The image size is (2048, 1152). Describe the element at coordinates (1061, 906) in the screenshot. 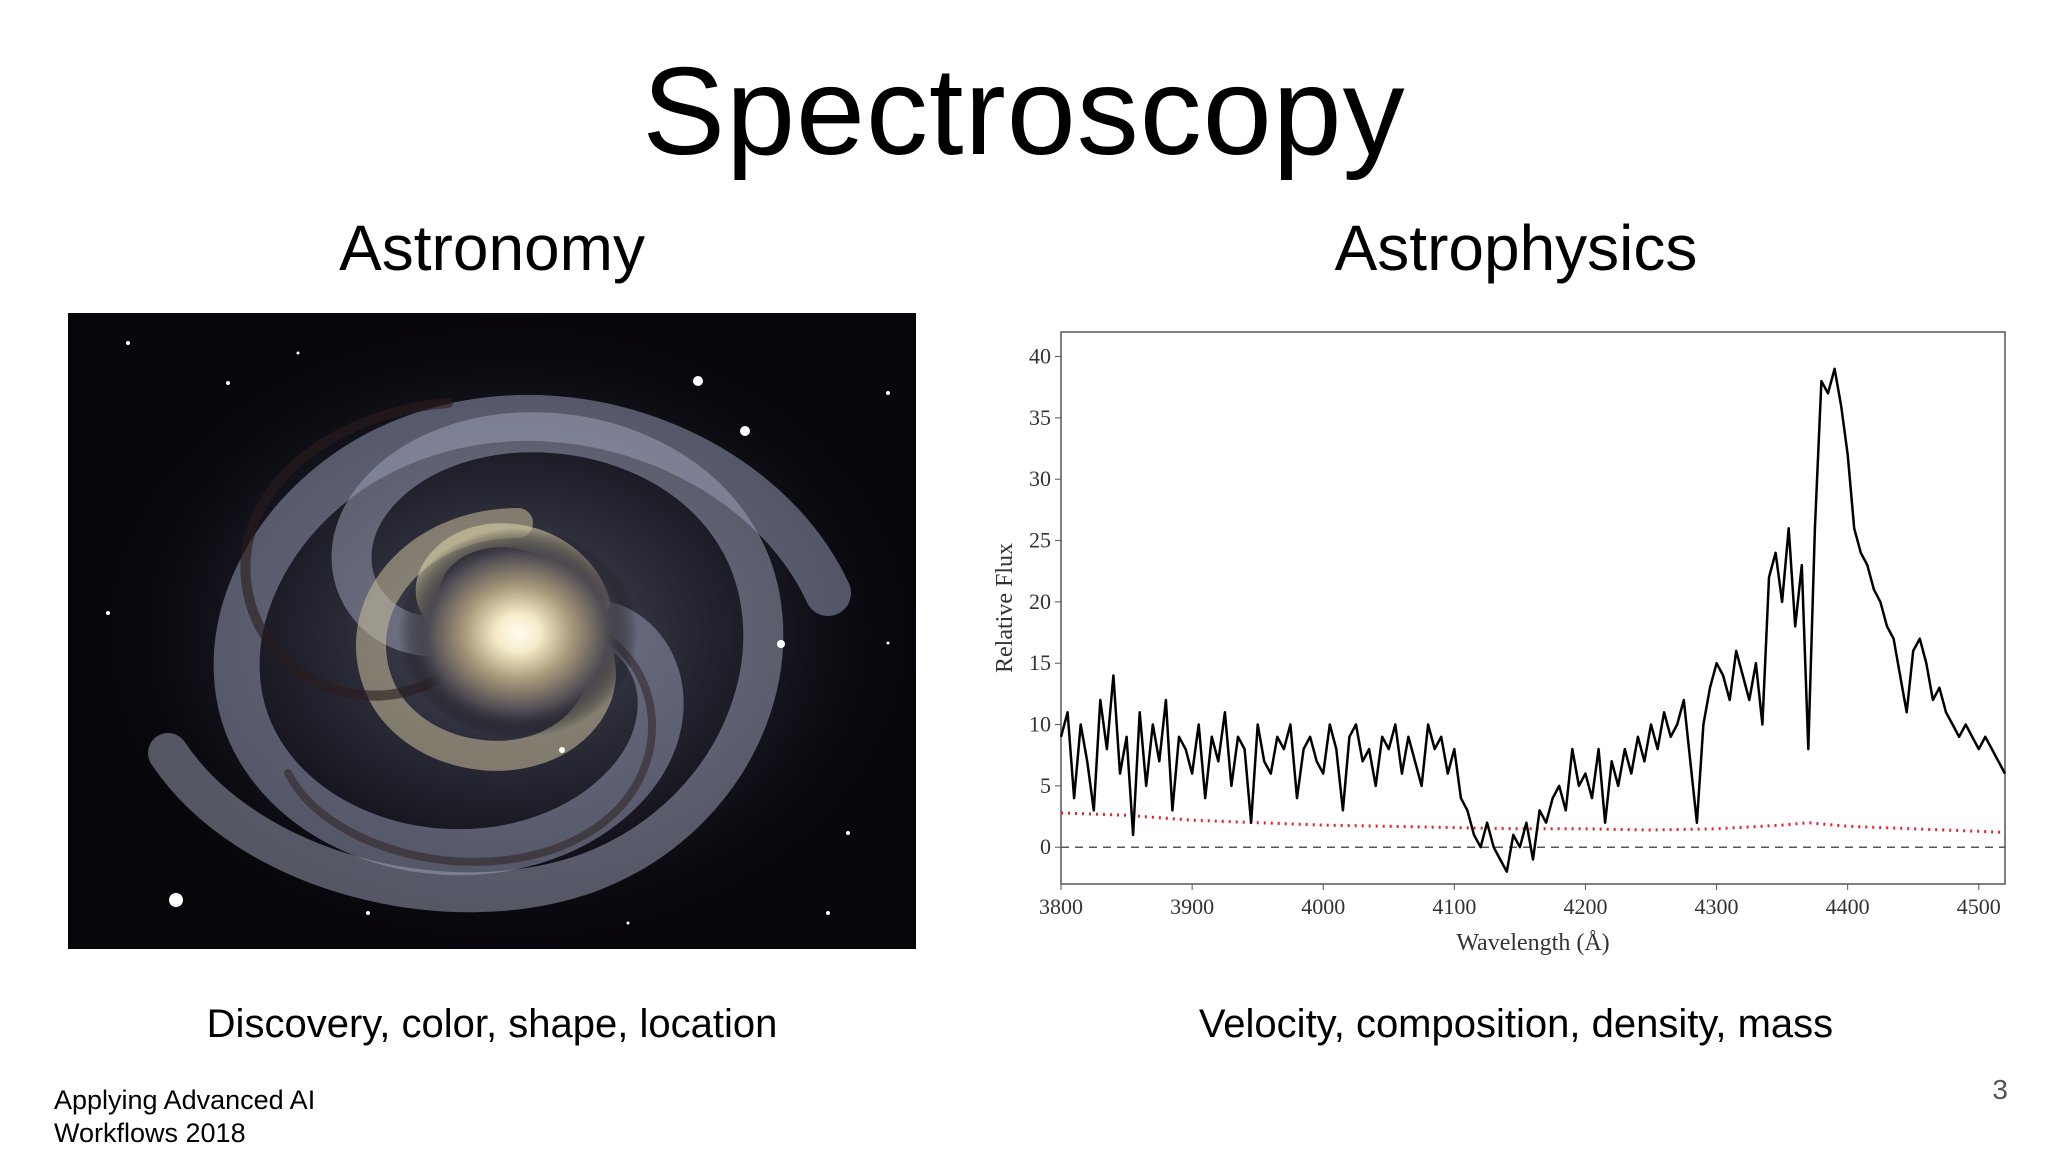

I see `x-tick-label: 3800` at that location.